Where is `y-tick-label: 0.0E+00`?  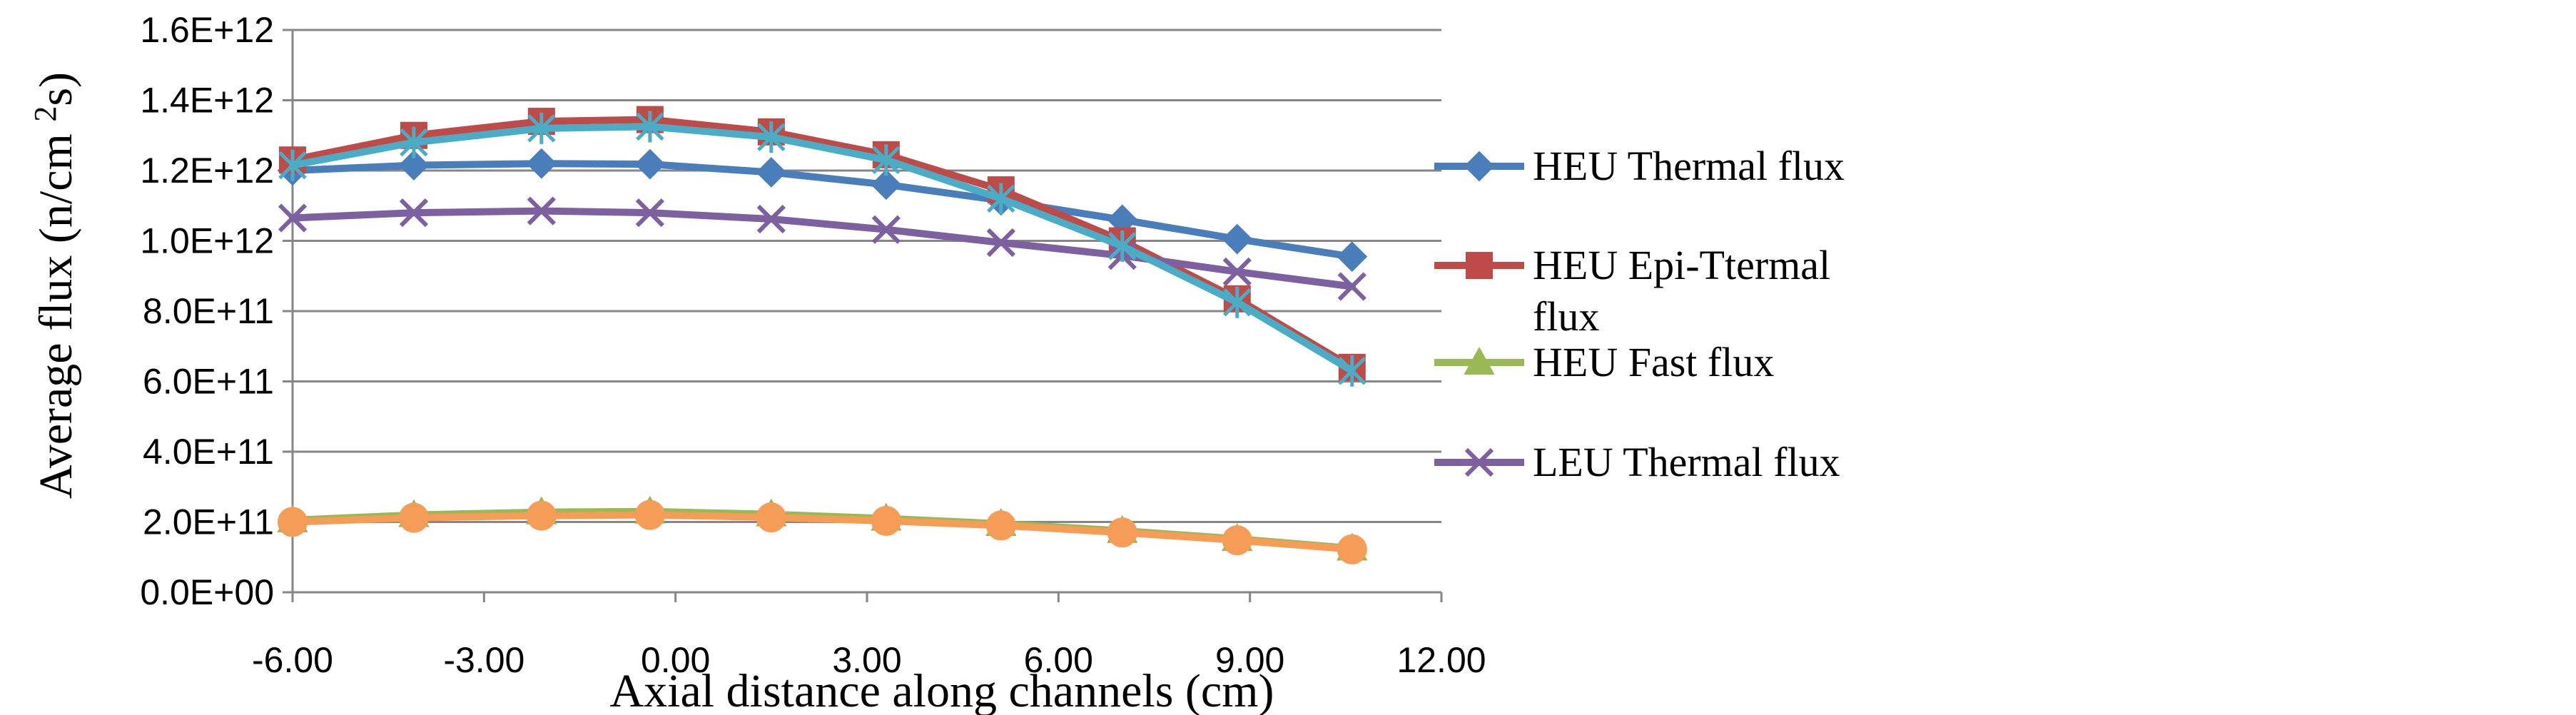
y-tick-label: 0.0E+00 is located at coordinates (207, 592).